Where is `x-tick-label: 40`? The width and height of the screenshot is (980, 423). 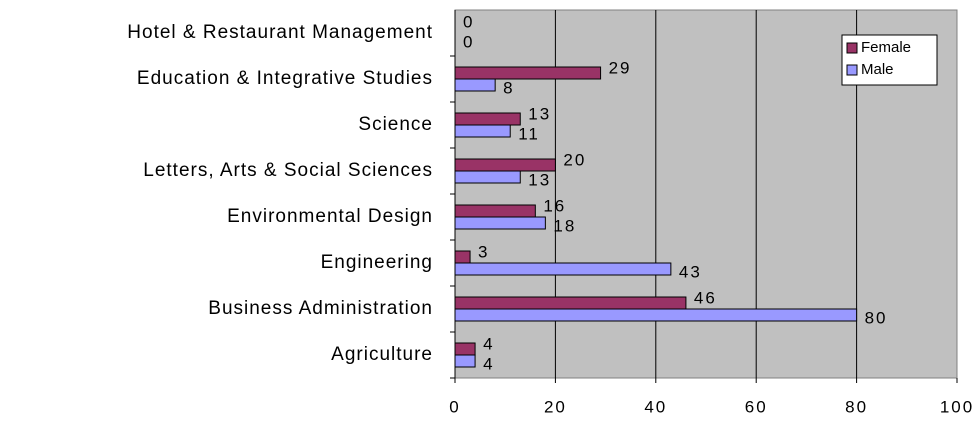 x-tick-label: 40 is located at coordinates (655, 406).